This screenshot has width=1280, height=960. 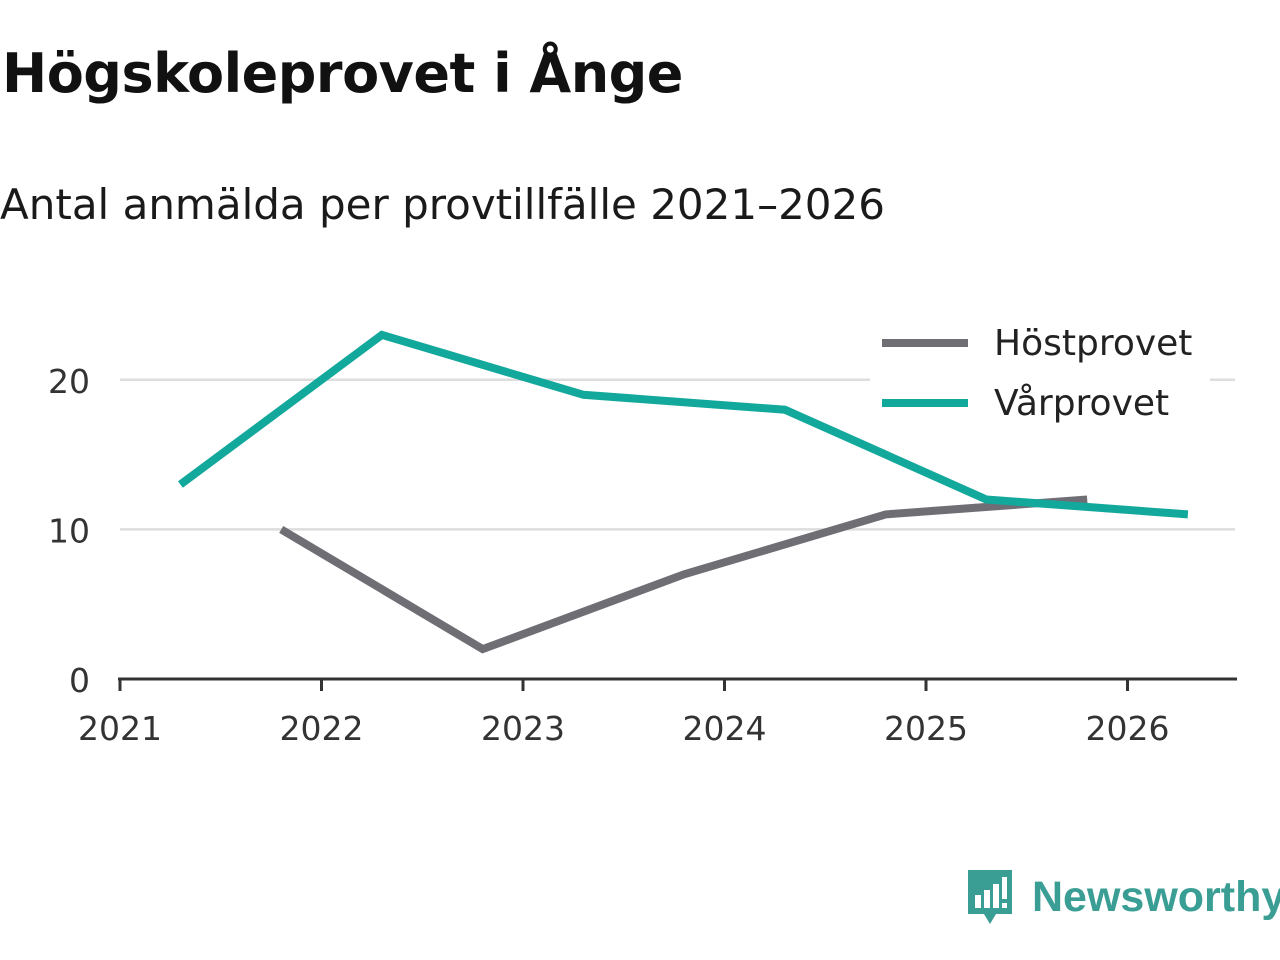 I want to click on legend-label: Höstprovet, so click(x=1093, y=343).